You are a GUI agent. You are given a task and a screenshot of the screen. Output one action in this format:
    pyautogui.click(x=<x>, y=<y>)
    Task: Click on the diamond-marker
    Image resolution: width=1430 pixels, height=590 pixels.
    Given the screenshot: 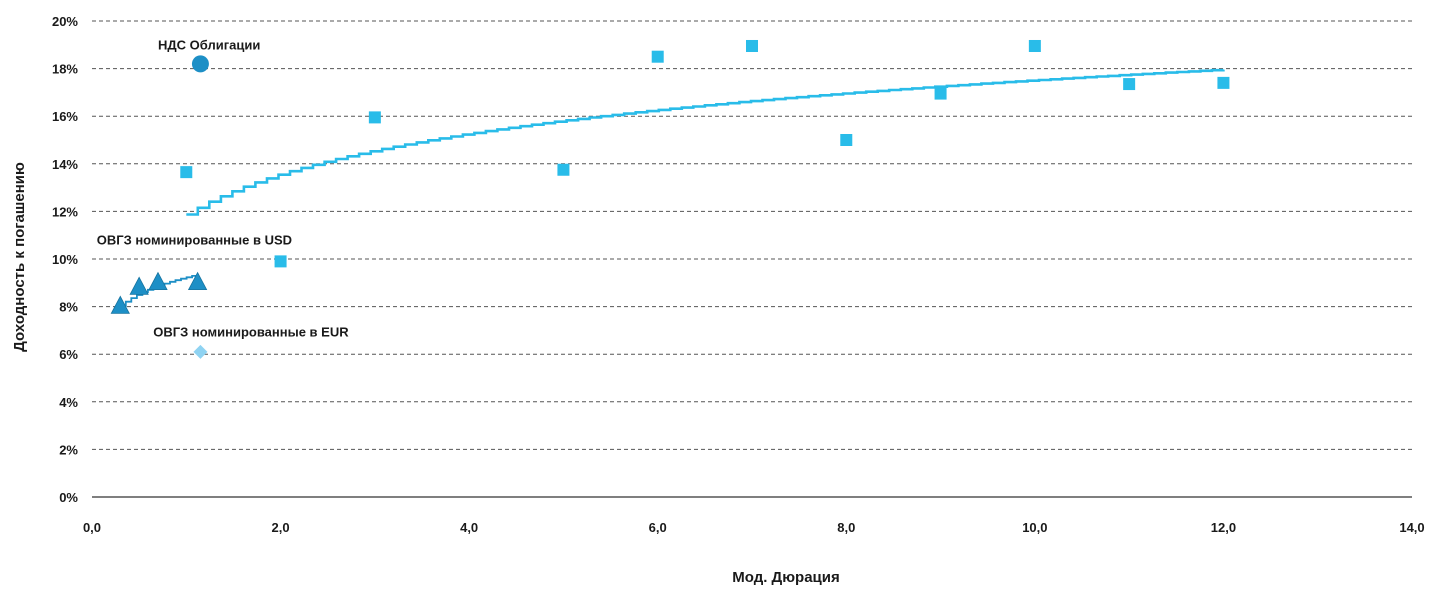 What is the action you would take?
    pyautogui.click(x=200, y=351)
    